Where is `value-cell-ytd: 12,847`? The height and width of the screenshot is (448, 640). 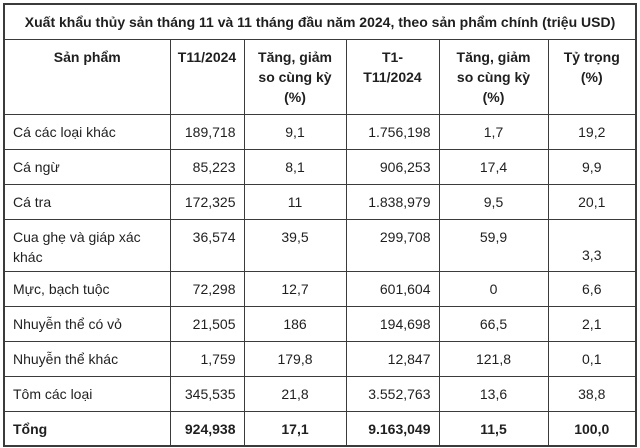
value-cell-ytd: 12,847 is located at coordinates (392, 358).